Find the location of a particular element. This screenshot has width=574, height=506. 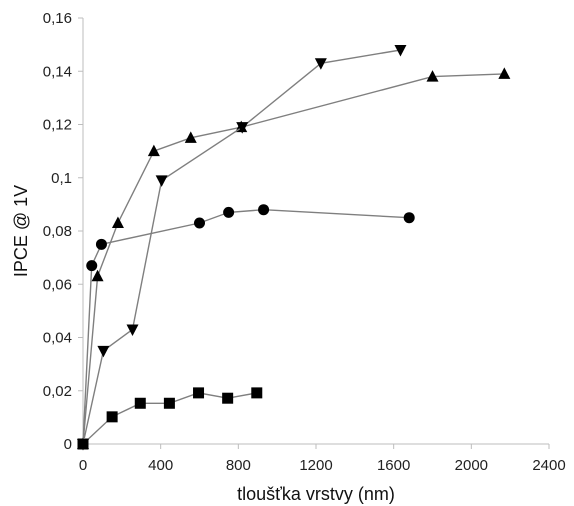

y-tick-label: 0,12 is located at coordinates (57, 125).